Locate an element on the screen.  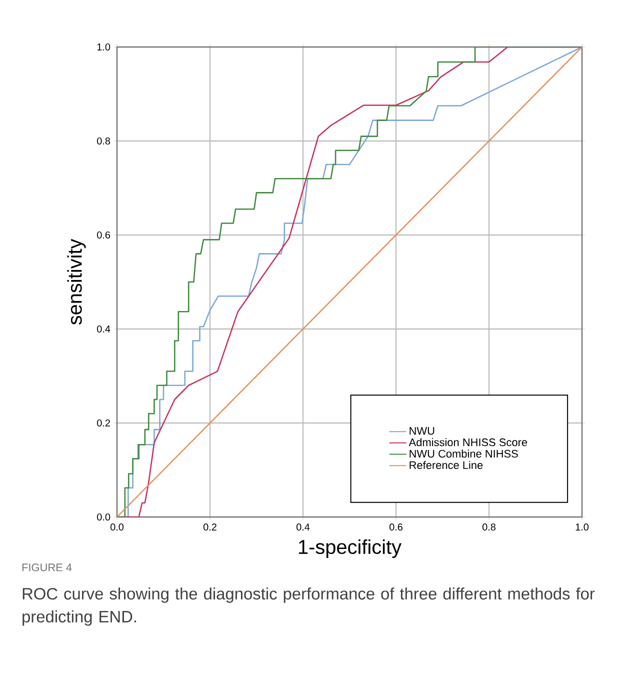
text: ROC curve showing the diagnostic performance of three different methods for predicting END. is located at coordinates (308, 607).